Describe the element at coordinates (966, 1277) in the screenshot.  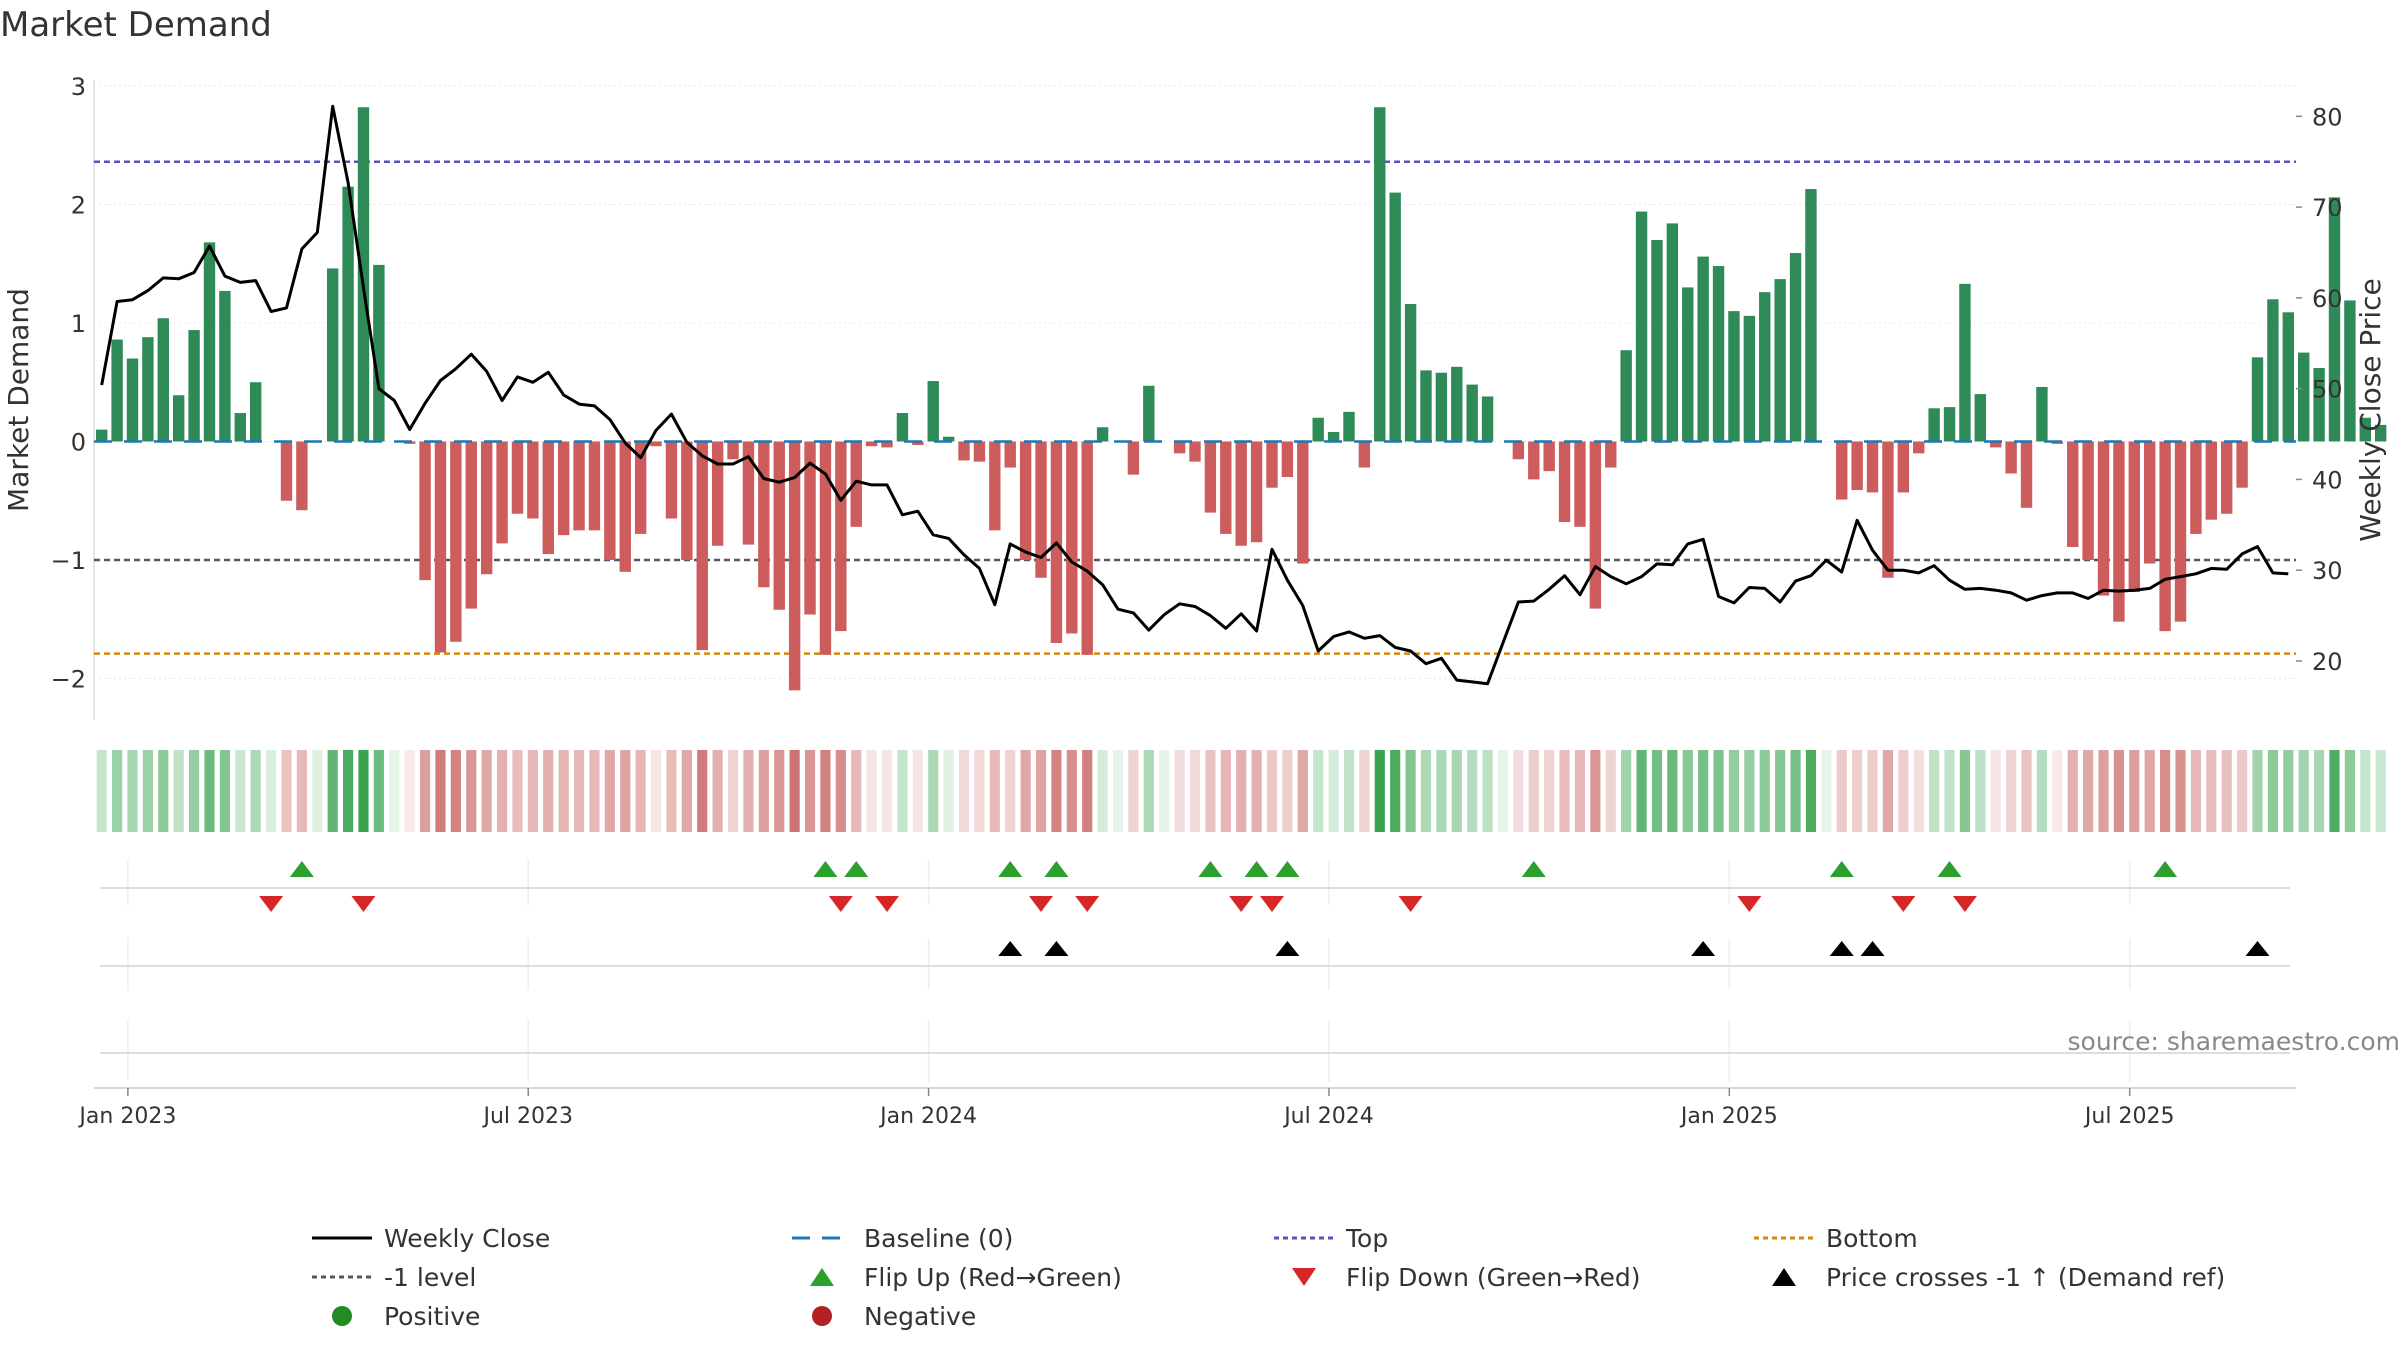
I see `legend-item: Flip Up (Red→Green)` at that location.